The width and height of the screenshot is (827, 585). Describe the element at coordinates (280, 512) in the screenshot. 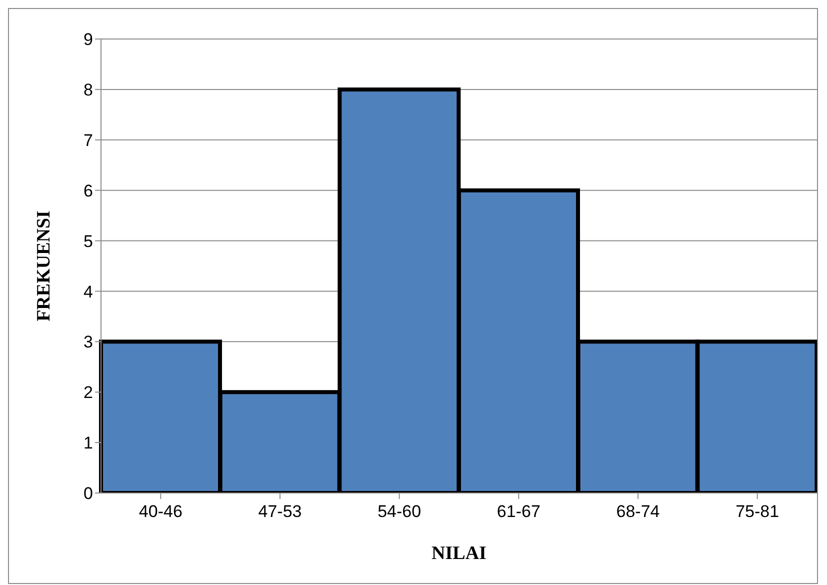

I see `x-tick-label: 47-53` at that location.